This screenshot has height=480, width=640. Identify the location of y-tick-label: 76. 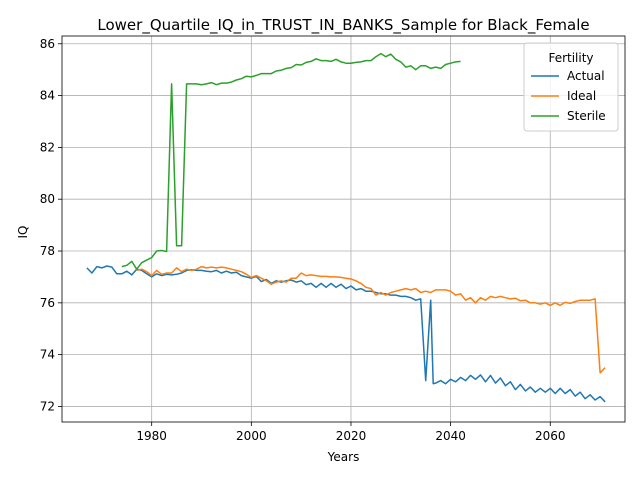
(47, 303).